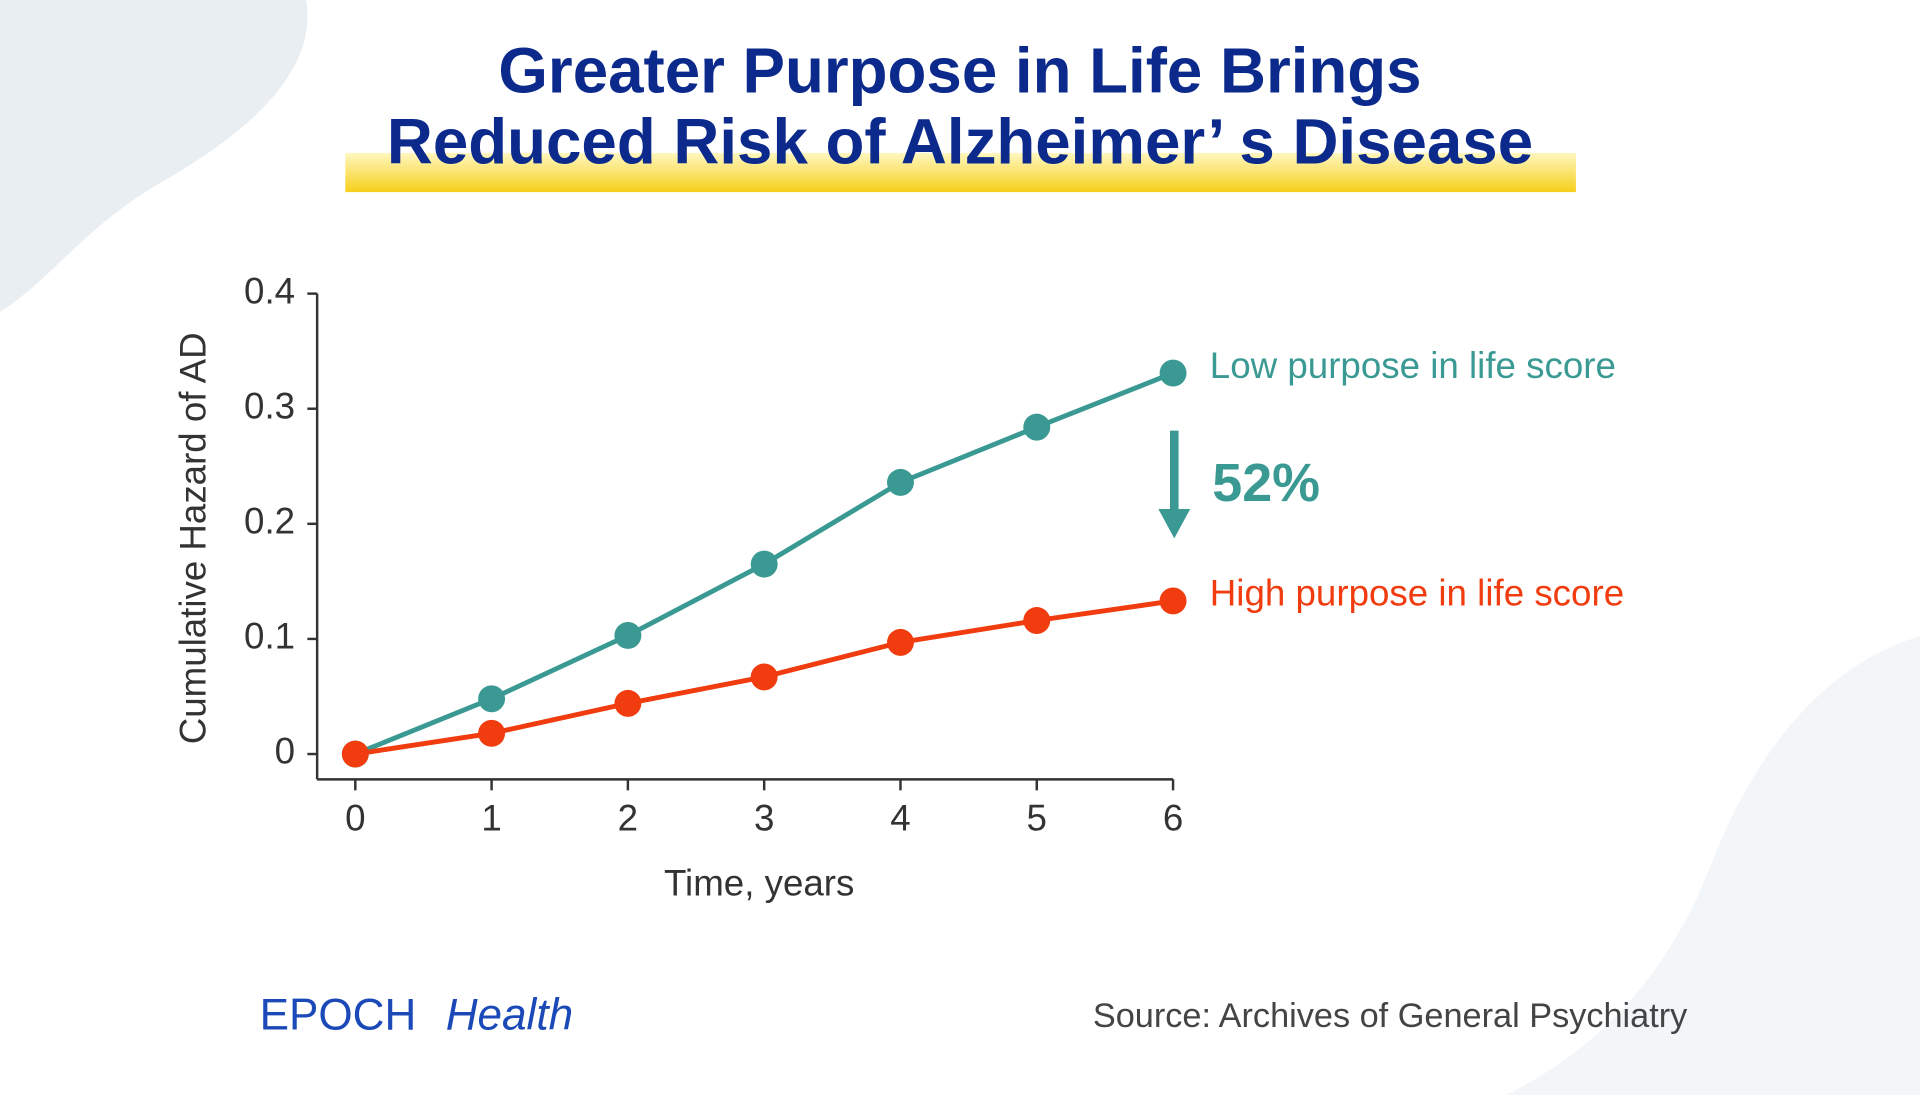 This screenshot has height=1095, width=1920. I want to click on source: Source: Archives of General Psychiatry, so click(1390, 1016).